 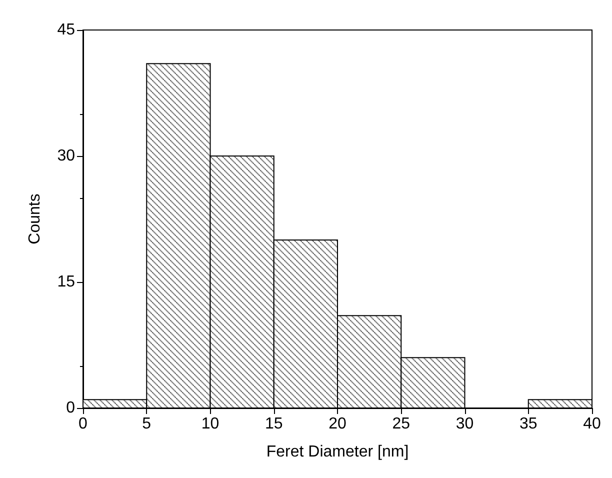 What do you see at coordinates (528, 424) in the screenshot?
I see `x-tick-label: 35` at bounding box center [528, 424].